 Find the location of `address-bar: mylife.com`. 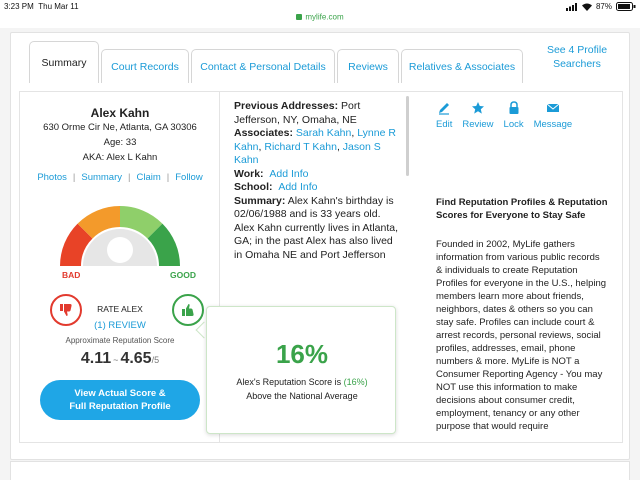

address-bar: mylife.com is located at coordinates (320, 19).